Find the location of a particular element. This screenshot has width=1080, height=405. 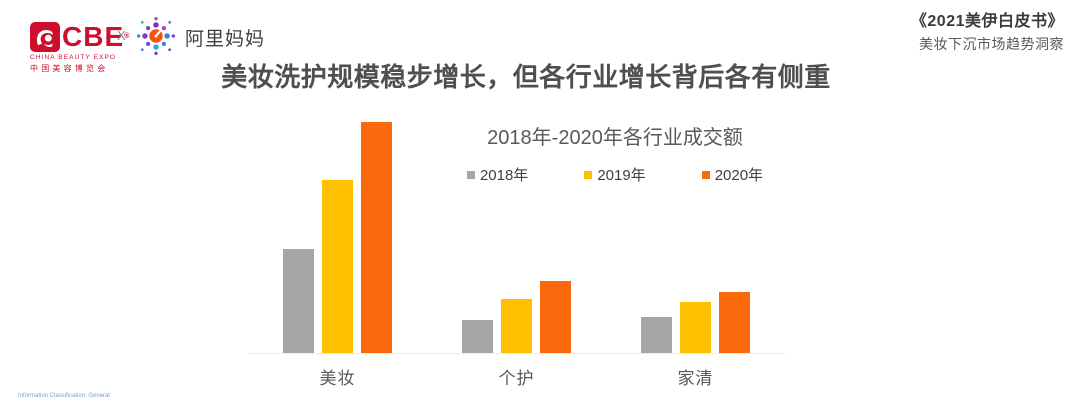

chart-title: 2018年-2020年各行业成交额 is located at coordinates (615, 138).